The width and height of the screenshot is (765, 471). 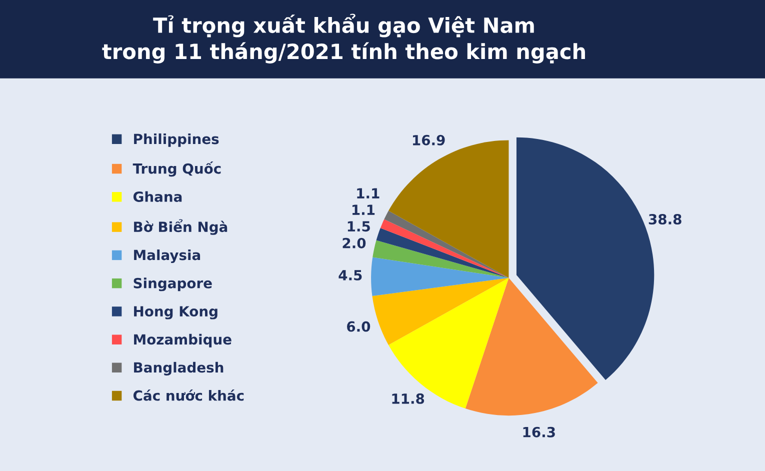 I want to click on legend-label: Bangladesh, so click(x=179, y=369).